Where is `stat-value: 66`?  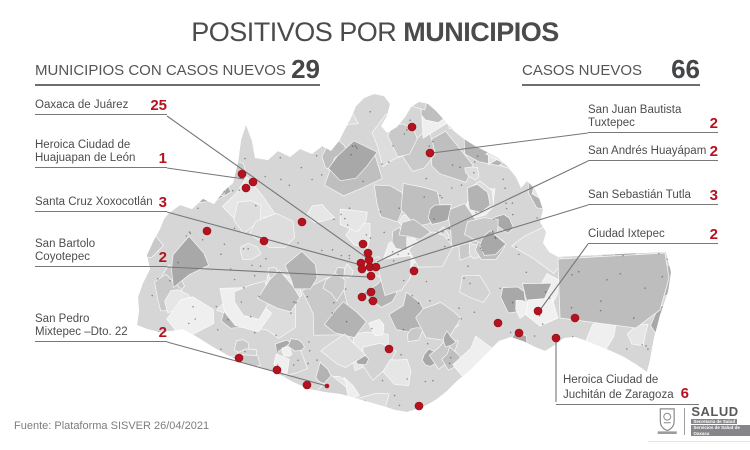 stat-value: 66 is located at coordinates (685, 69).